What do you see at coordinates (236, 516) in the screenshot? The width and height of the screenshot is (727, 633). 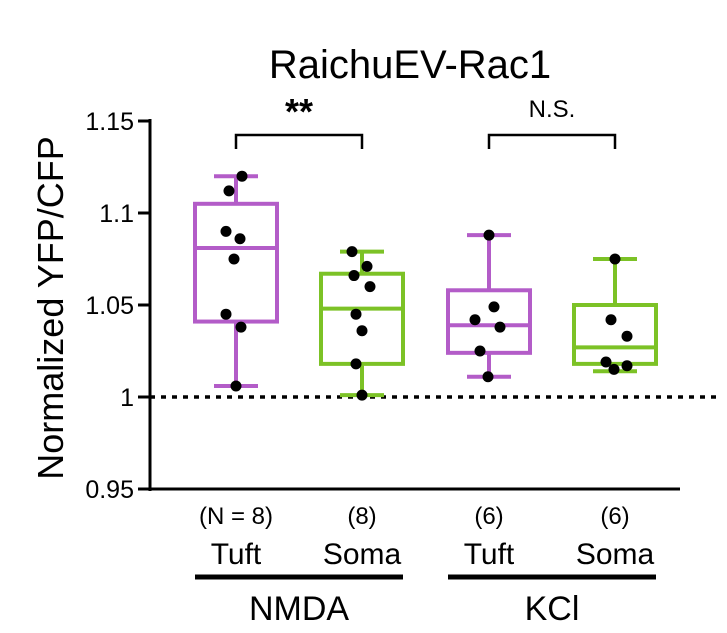 I see `sample-size-label: (N = 8)` at bounding box center [236, 516].